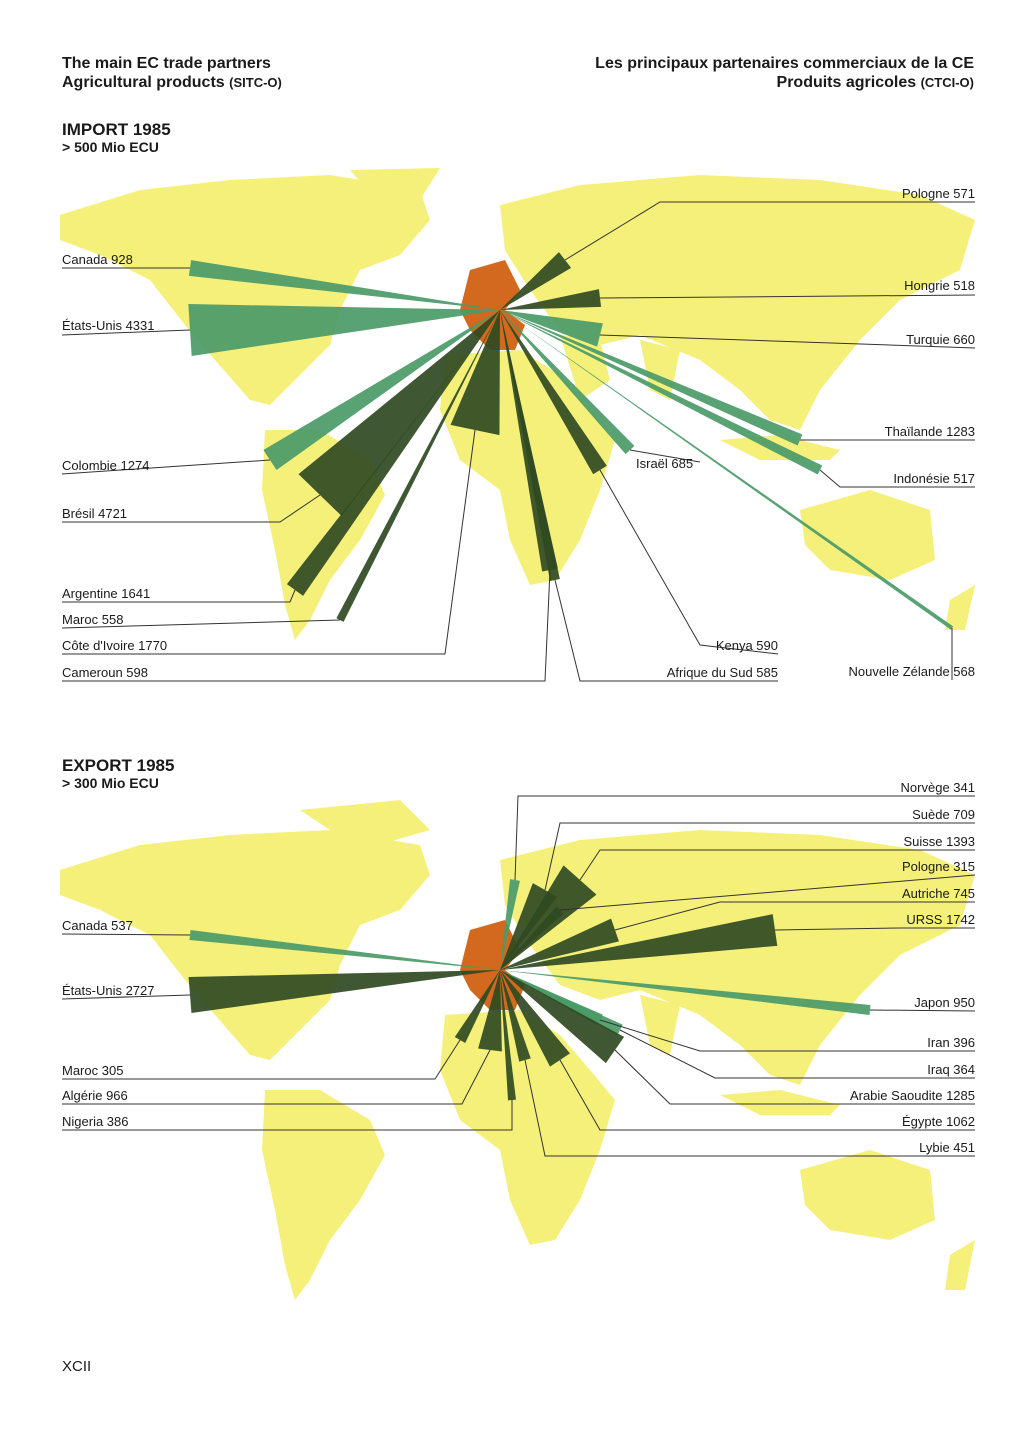 This screenshot has width=1024, height=1448. Describe the element at coordinates (951, 1042) in the screenshot. I see `export-label: Iran 396` at that location.